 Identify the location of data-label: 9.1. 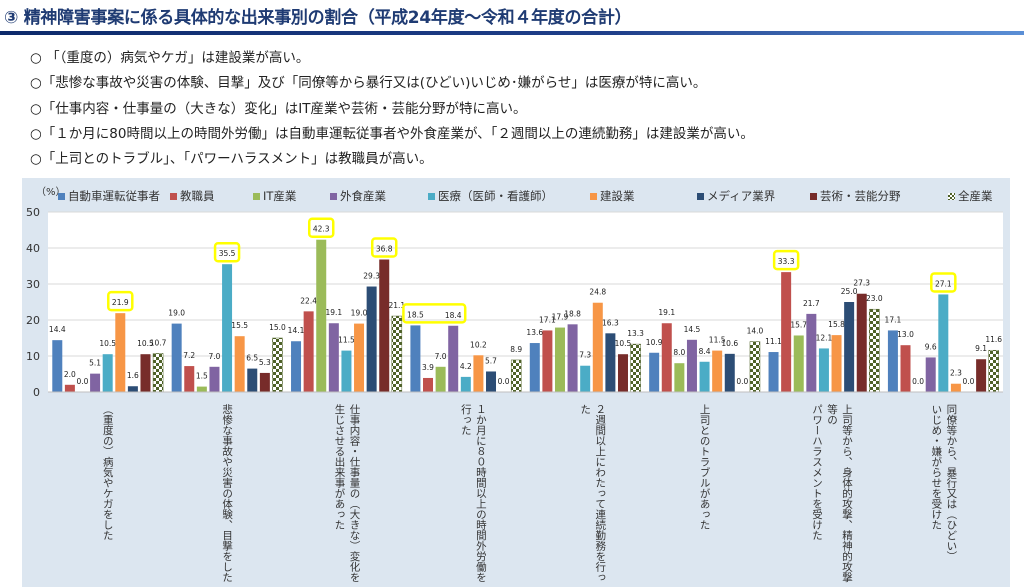
(981, 348).